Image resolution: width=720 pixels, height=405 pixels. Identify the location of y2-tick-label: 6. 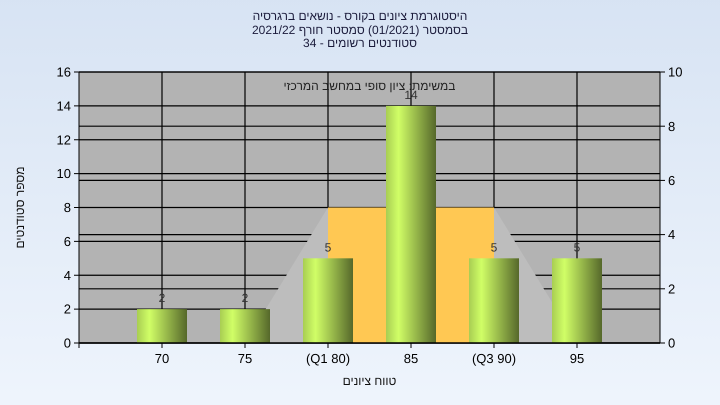
(672, 180).